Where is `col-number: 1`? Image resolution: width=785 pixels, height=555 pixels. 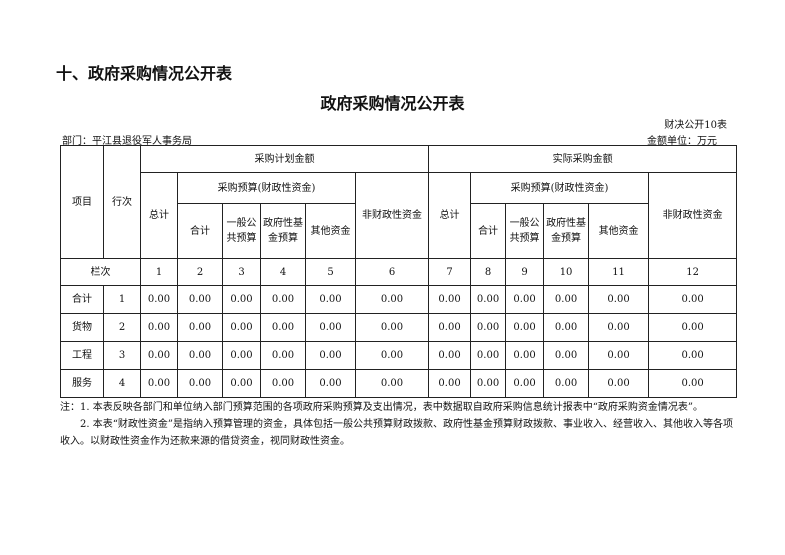
col-number: 1 is located at coordinates (159, 272).